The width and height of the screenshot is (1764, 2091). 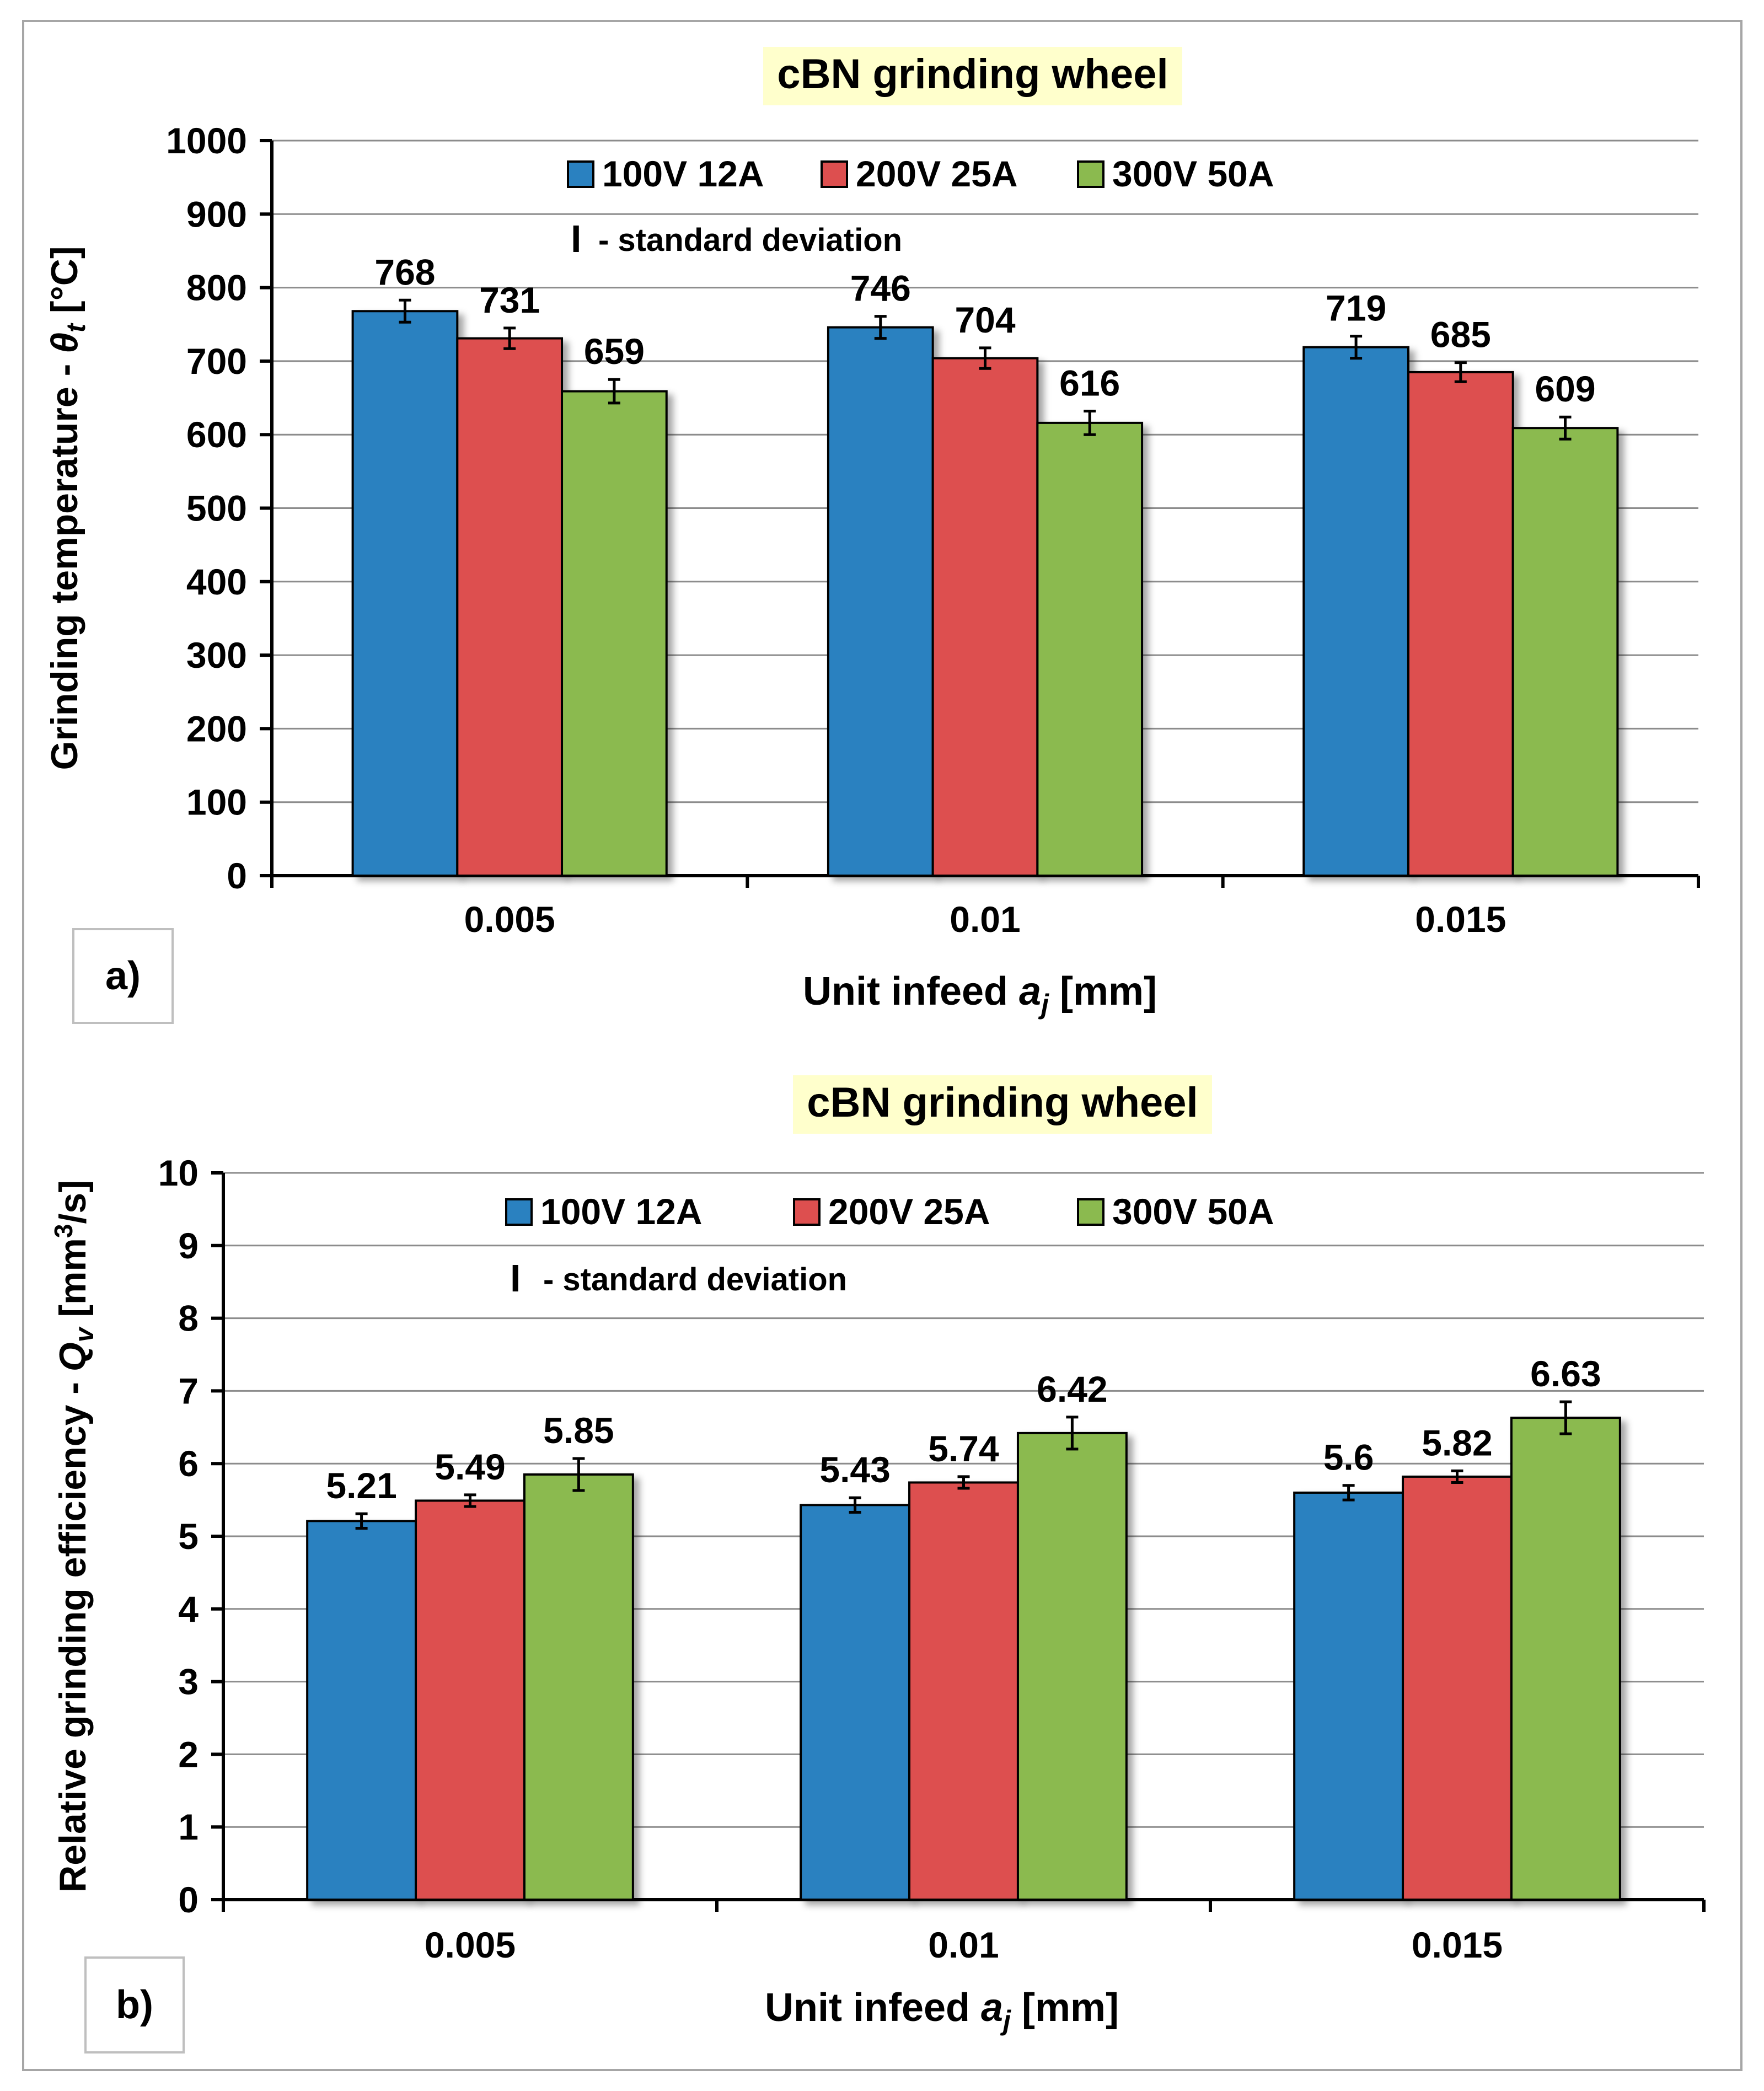 I want to click on y-tick-label: 6, so click(x=188, y=1464).